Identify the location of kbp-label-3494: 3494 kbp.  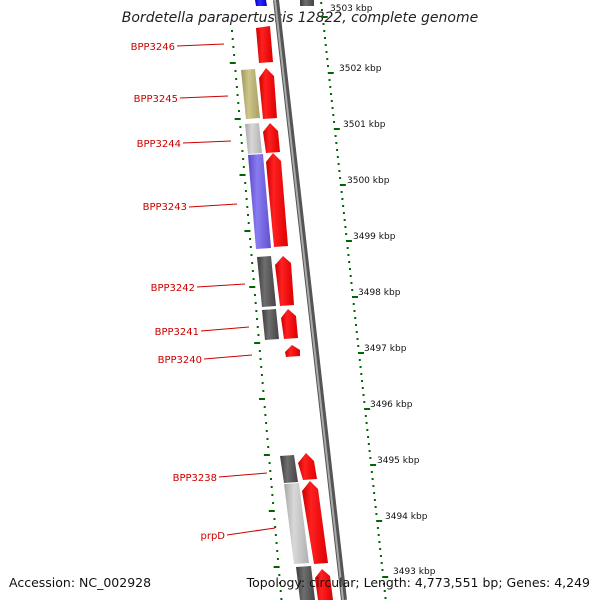
(406, 517).